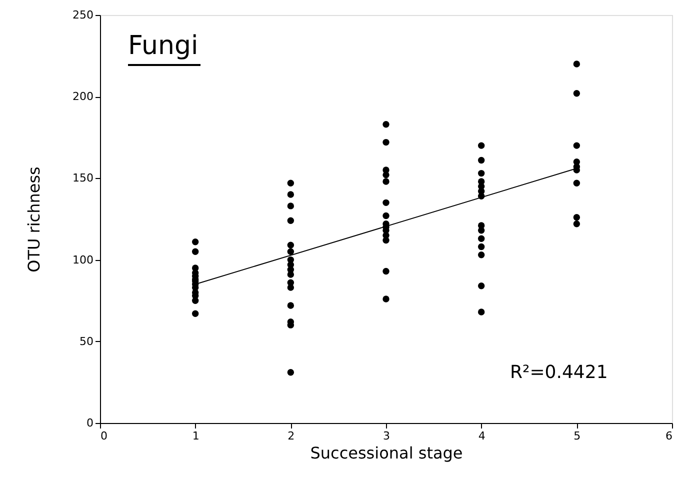 The height and width of the screenshot is (478, 677). What do you see at coordinates (34, 219) in the screenshot?
I see `y-axis-title: OTU richness` at bounding box center [34, 219].